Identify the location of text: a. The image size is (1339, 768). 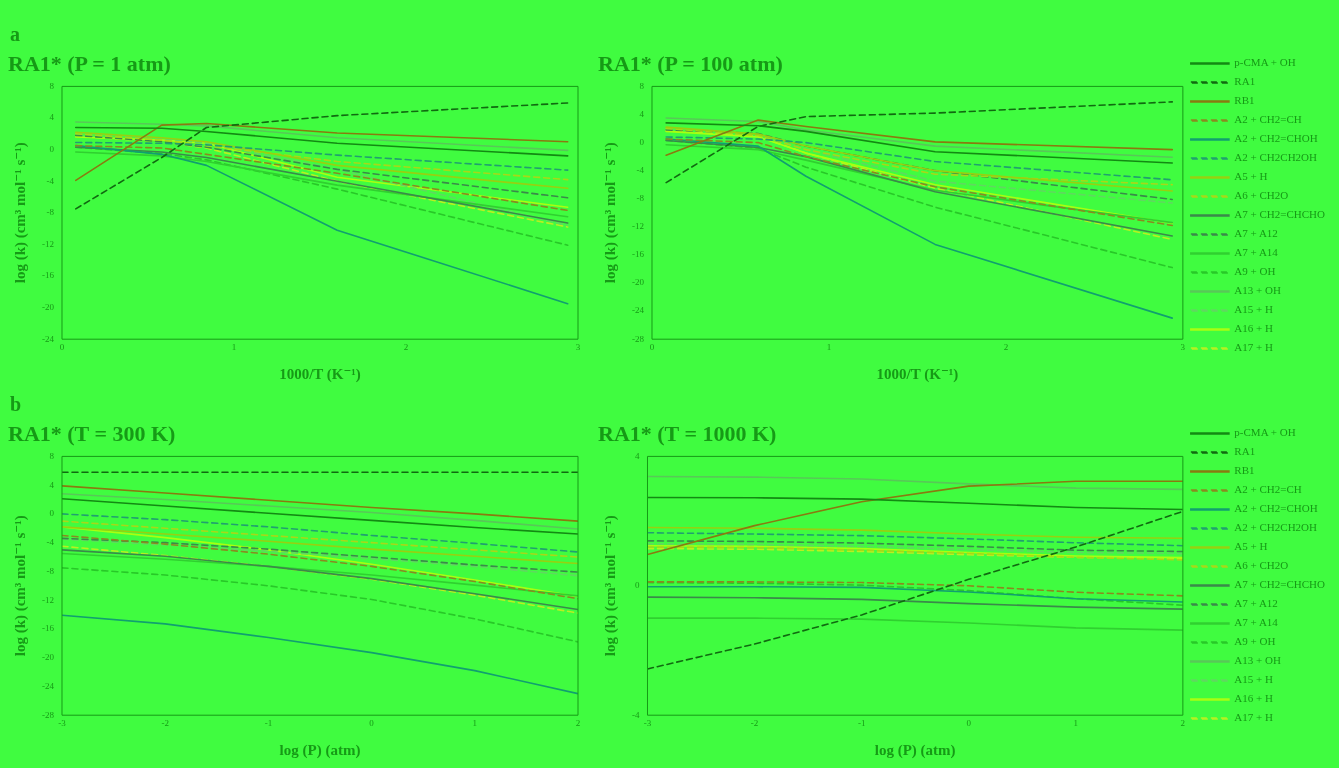
(15, 34).